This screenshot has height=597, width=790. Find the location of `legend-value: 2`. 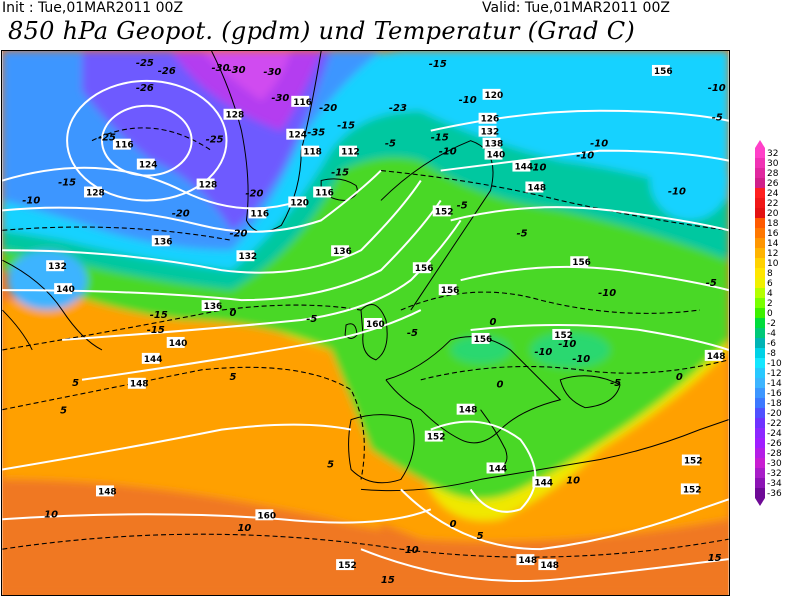

legend-value: 2 is located at coordinates (770, 304).